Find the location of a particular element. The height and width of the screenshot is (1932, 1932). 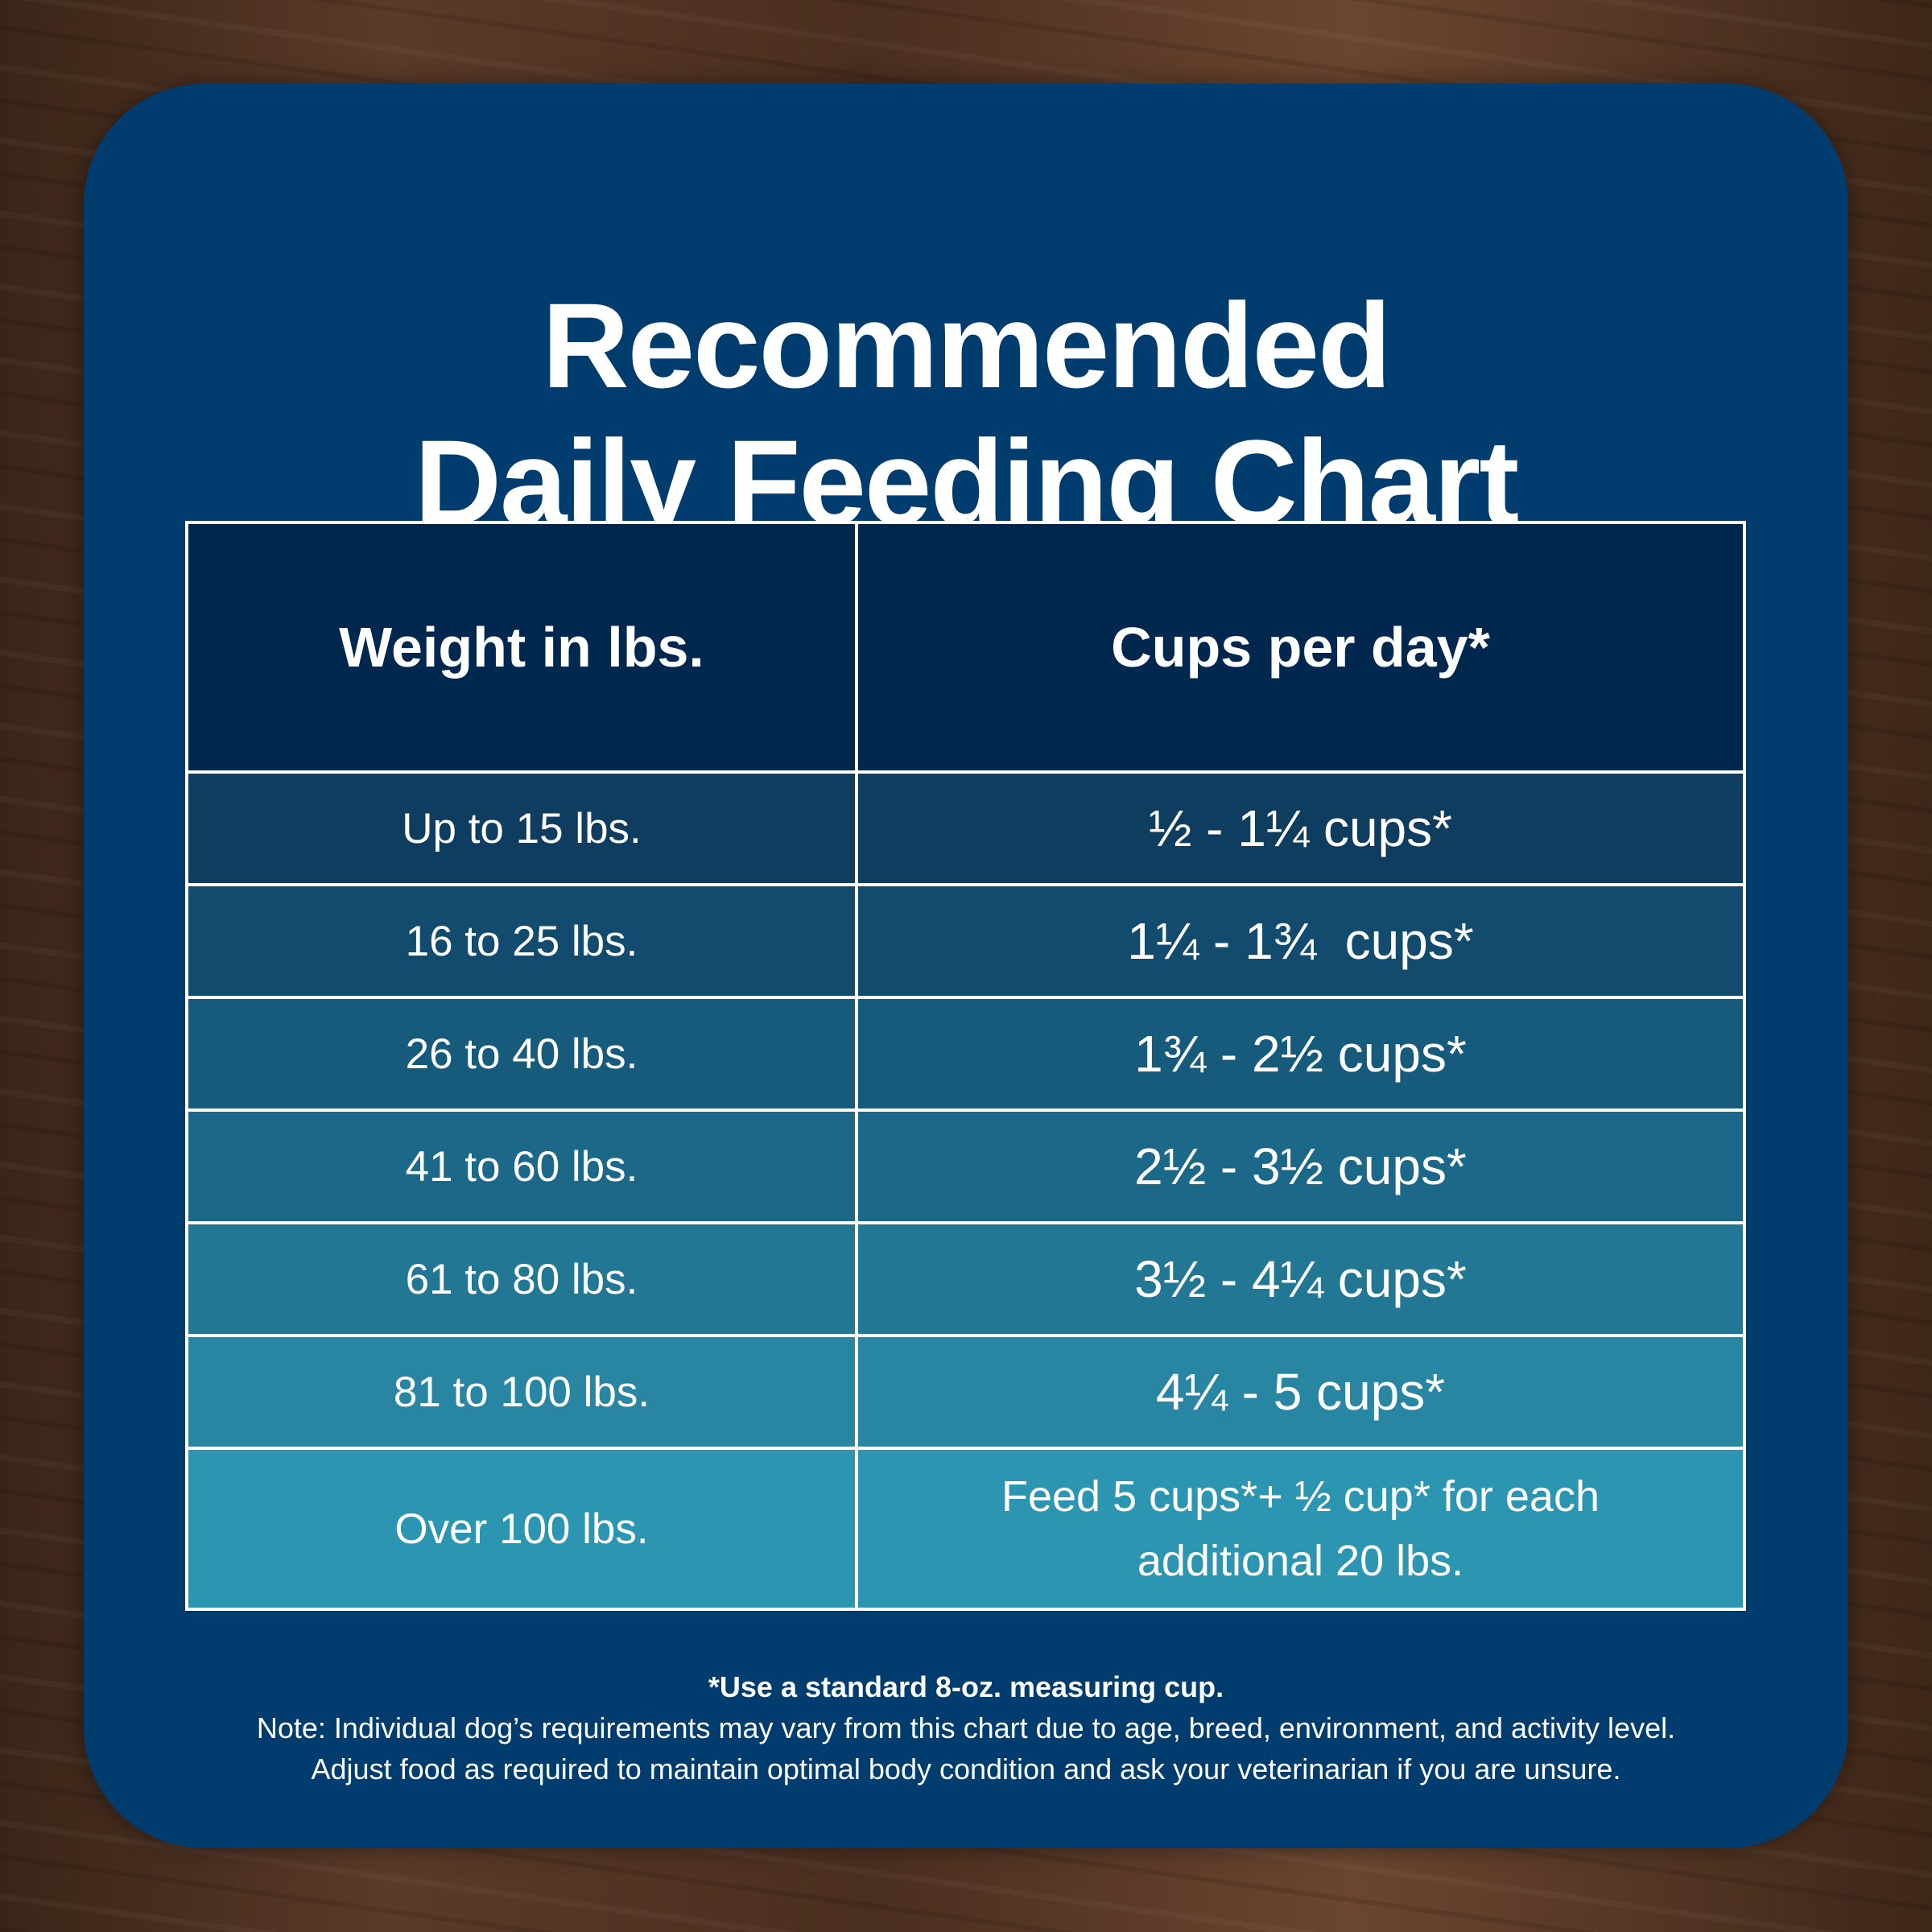

weight-cell: 81 to 100 lbs. is located at coordinates (521, 1392).